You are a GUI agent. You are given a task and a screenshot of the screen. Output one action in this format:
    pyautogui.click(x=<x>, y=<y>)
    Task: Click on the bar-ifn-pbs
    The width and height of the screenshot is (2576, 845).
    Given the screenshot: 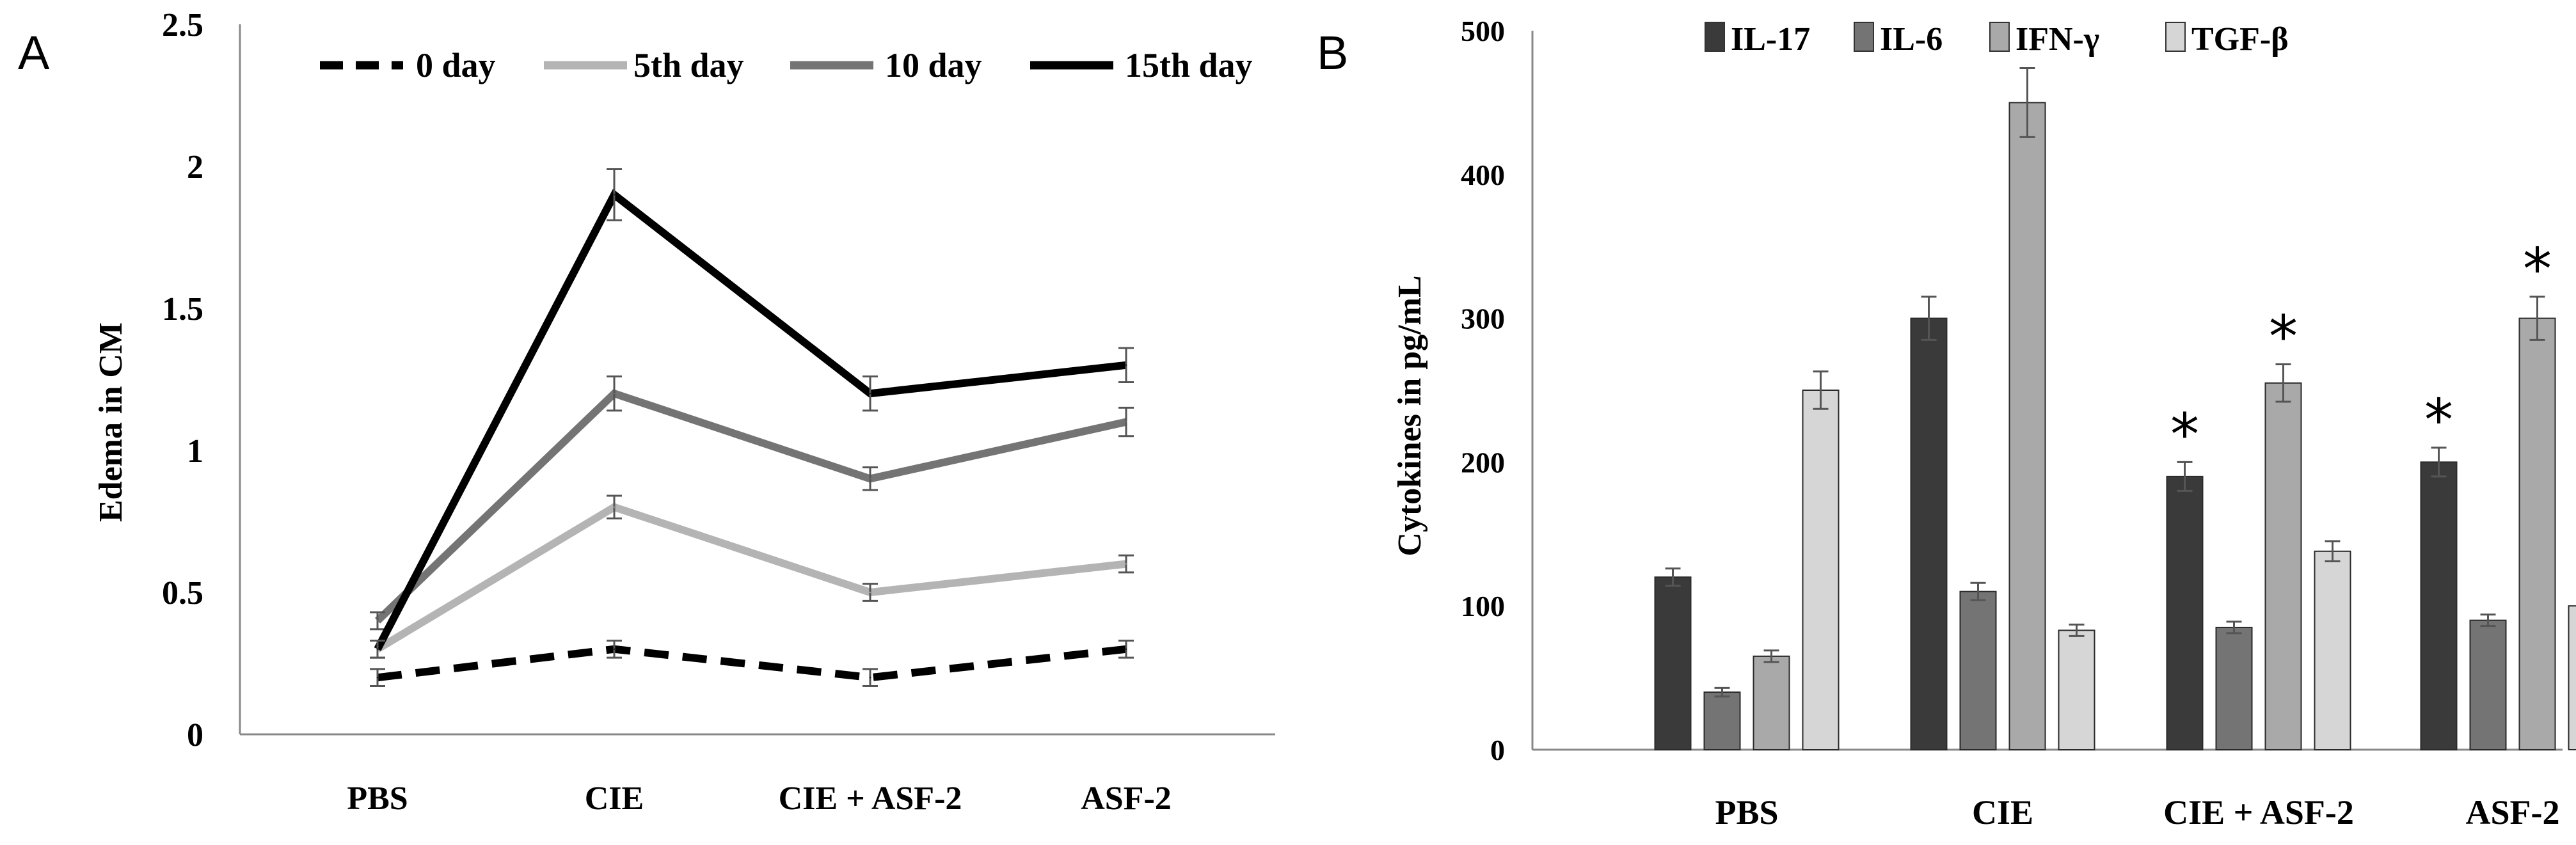 What is the action you would take?
    pyautogui.click(x=1771, y=702)
    